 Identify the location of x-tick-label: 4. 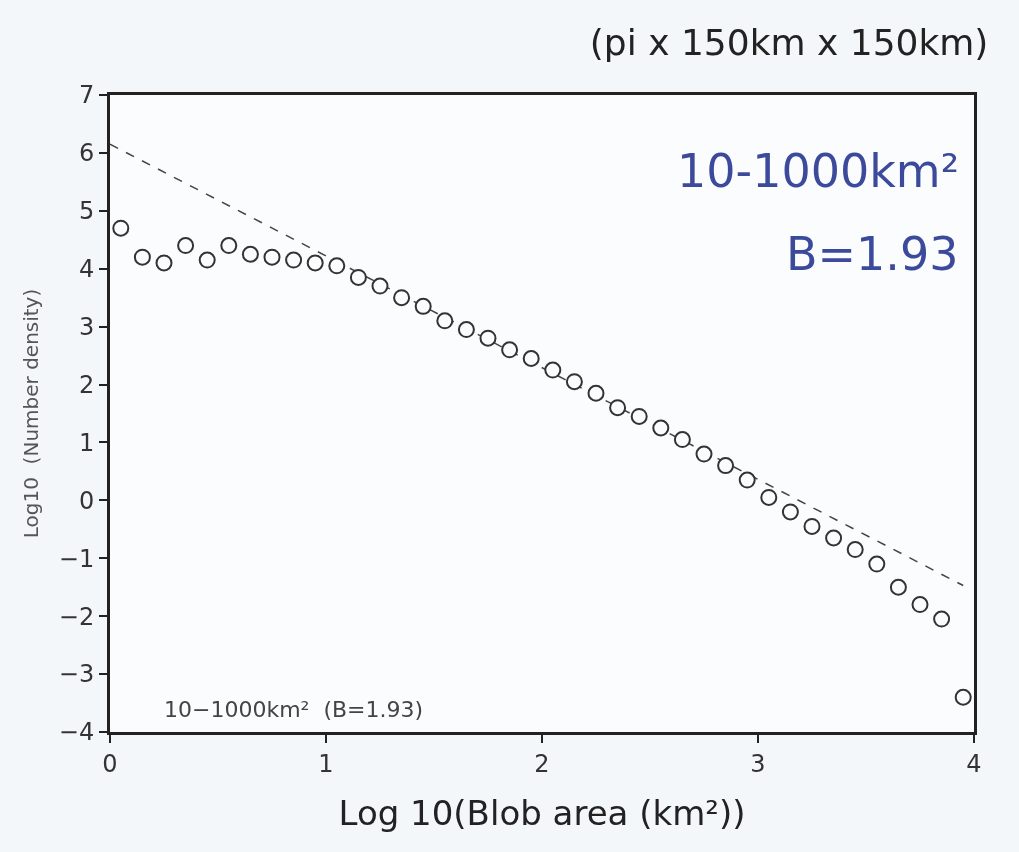
(974, 763).